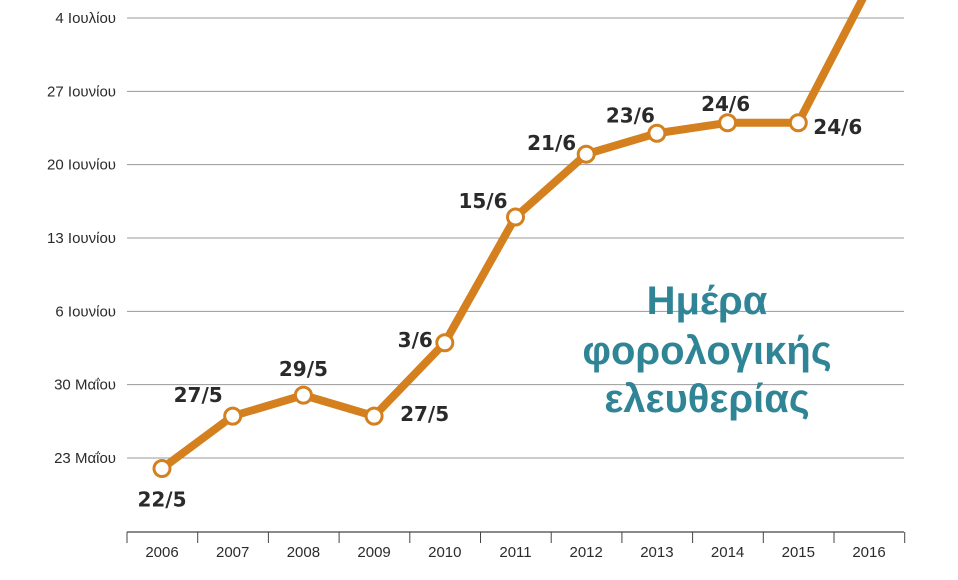 This screenshot has height=580, width=958. Describe the element at coordinates (707, 301) in the screenshot. I see `title-line-1: Ημέρα` at that location.